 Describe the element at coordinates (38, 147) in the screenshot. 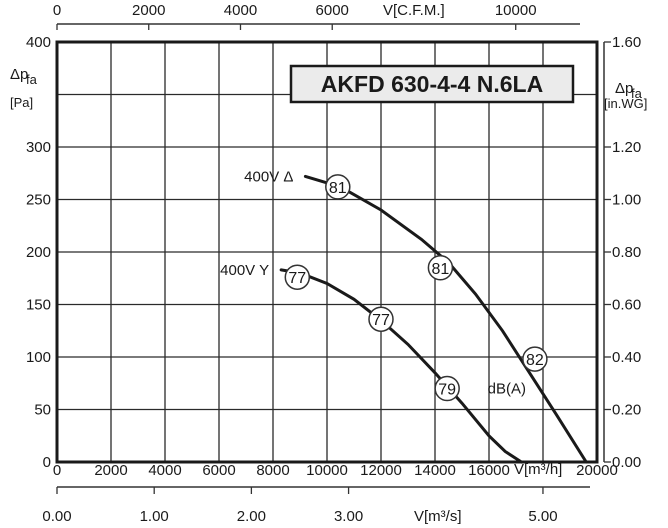

I see `y-tick-label: 300` at that location.